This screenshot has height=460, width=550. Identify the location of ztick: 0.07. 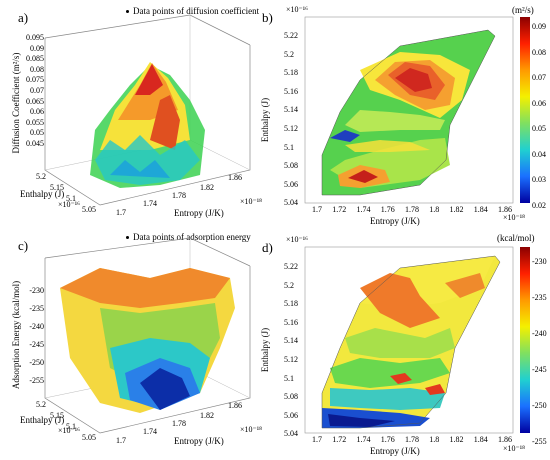
(37, 90).